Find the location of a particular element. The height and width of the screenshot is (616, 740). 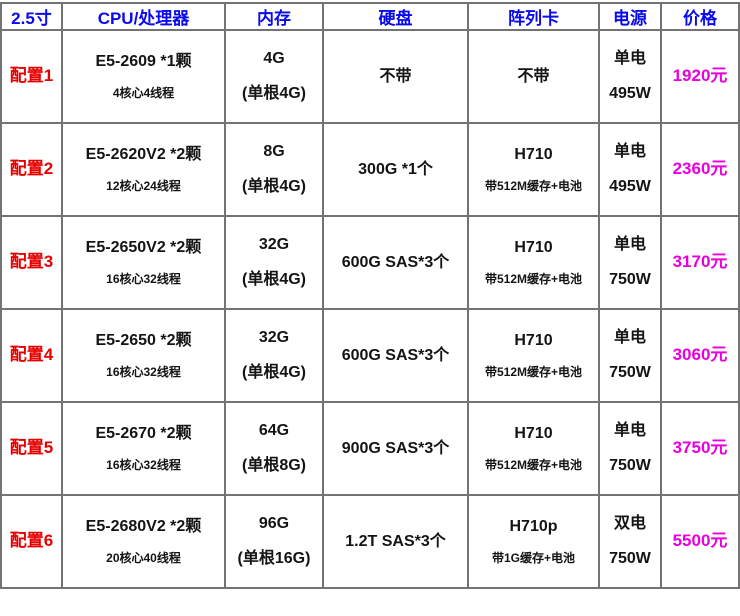

column-header-disk: 硬盘 is located at coordinates (395, 16).